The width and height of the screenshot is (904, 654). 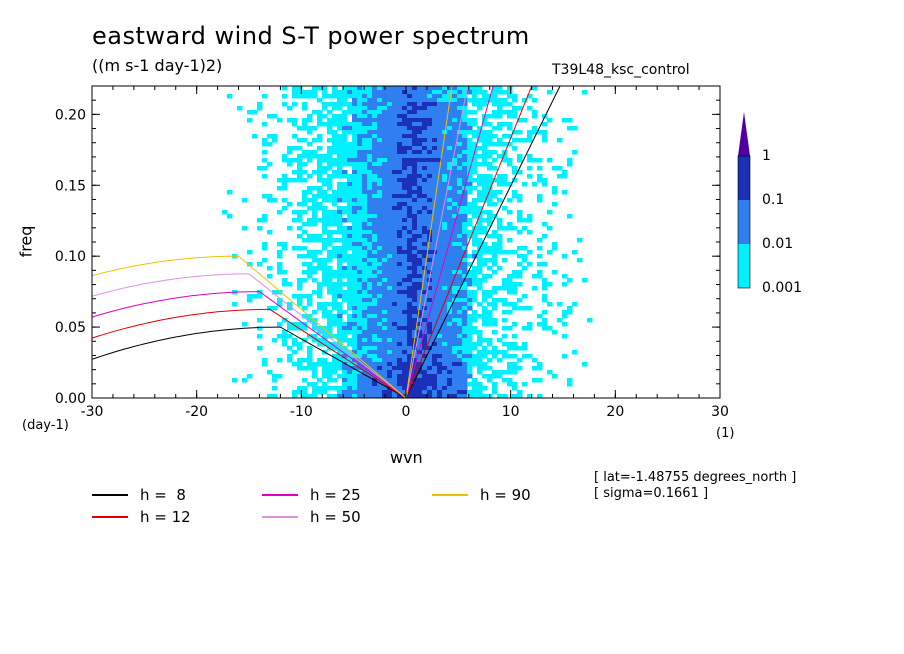 I want to click on legend-item: h = 12, so click(x=141, y=517).